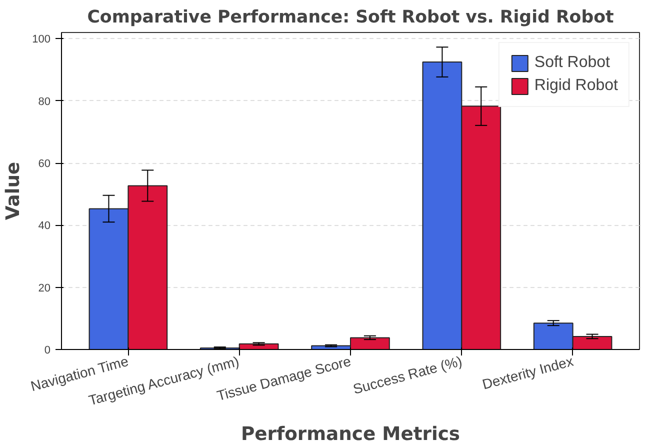  What do you see at coordinates (47, 350) in the screenshot?
I see `y-tick-label: 0` at bounding box center [47, 350].